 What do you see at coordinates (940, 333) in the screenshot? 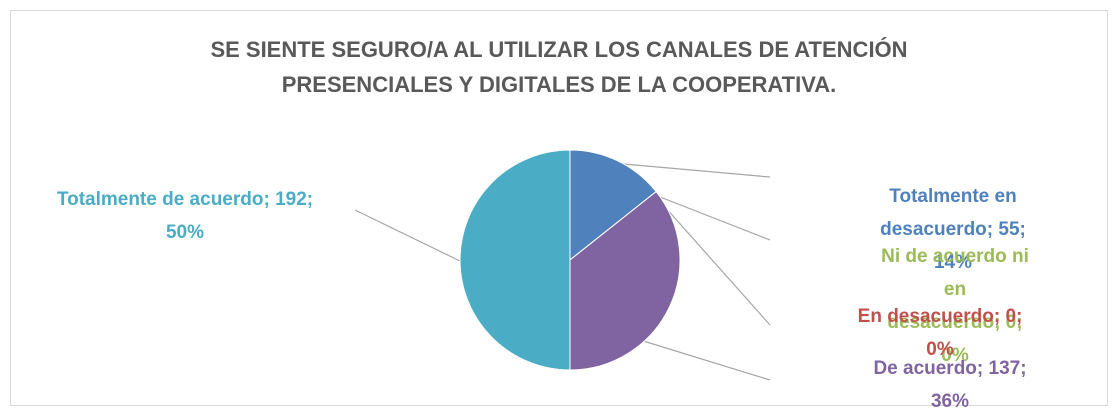
I see `data-label: En desacuerdo; 0; 0%` at bounding box center [940, 333].